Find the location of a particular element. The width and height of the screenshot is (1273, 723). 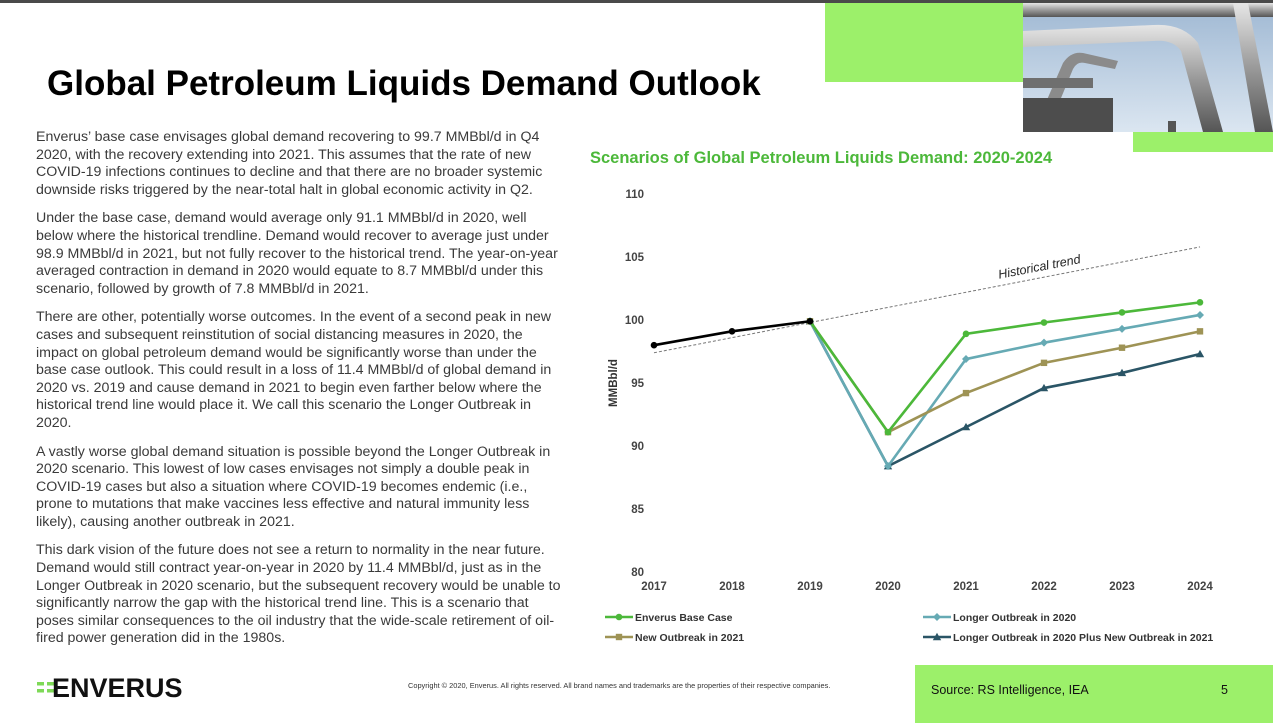

enverus-logo: ENVERUS is located at coordinates (122, 688).